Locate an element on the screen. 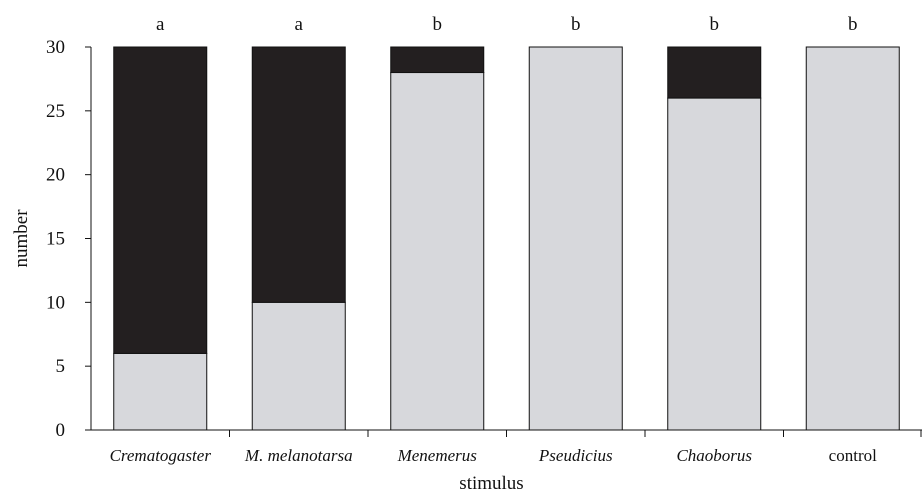 The width and height of the screenshot is (922, 495). y-axis-title: number is located at coordinates (21, 238).